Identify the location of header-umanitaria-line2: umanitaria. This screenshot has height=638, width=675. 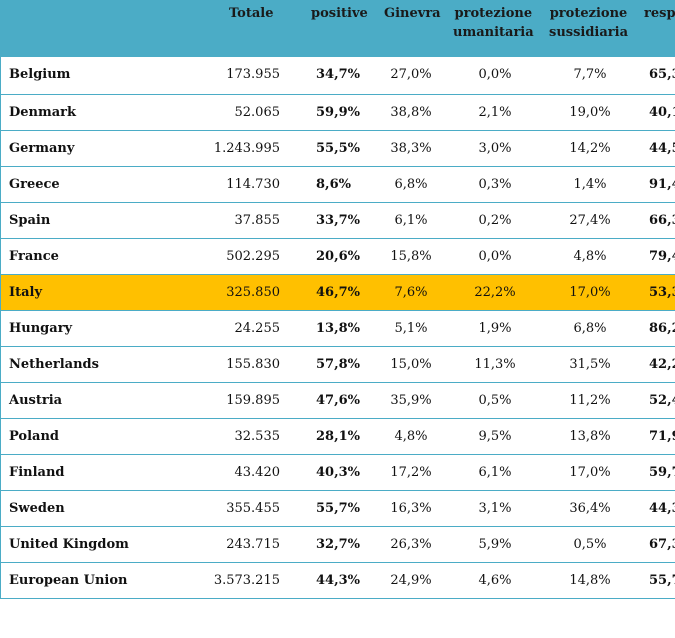
(493, 32).